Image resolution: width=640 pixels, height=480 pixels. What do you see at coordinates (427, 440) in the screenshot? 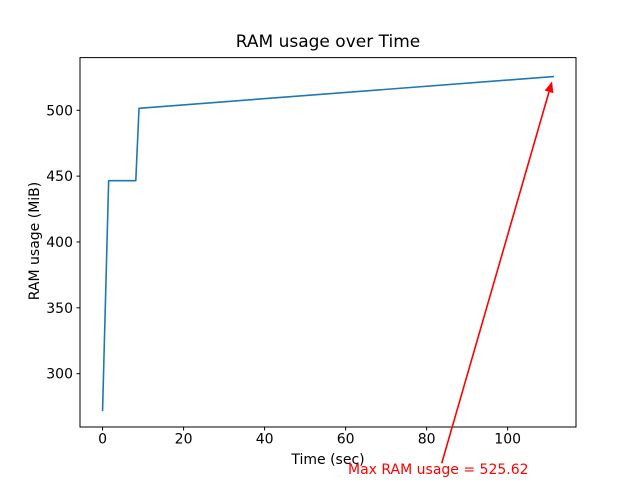
I see `x-tick-label: 80` at bounding box center [427, 440].